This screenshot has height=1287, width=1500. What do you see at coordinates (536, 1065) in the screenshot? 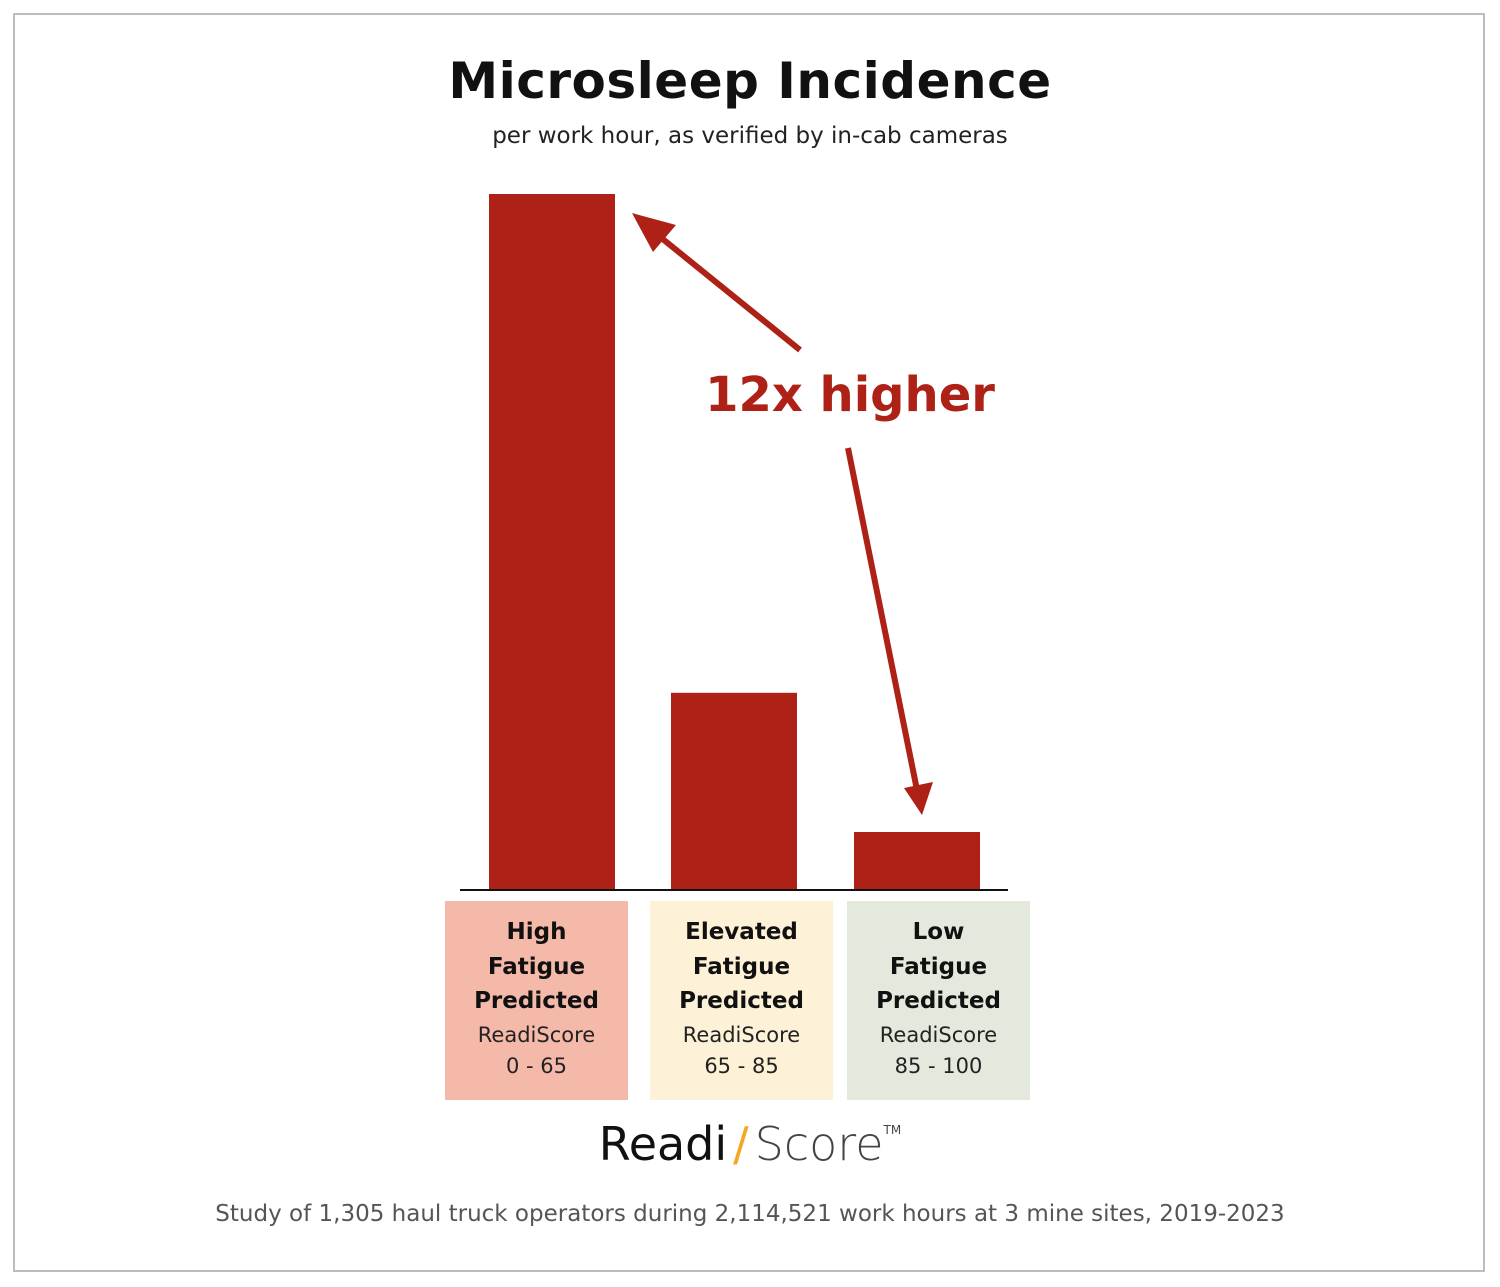
I see `category-score-range: 0 - 65` at bounding box center [536, 1065].